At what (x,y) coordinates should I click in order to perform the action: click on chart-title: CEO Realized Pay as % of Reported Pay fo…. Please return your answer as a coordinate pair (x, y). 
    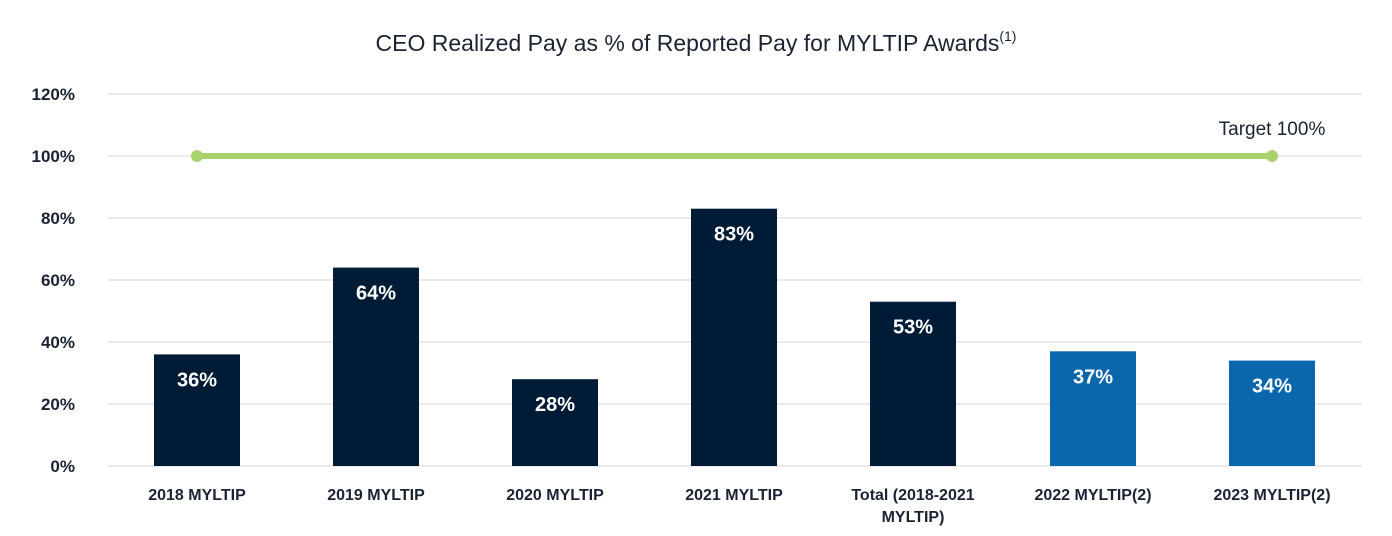
    Looking at the image, I should click on (696, 42).